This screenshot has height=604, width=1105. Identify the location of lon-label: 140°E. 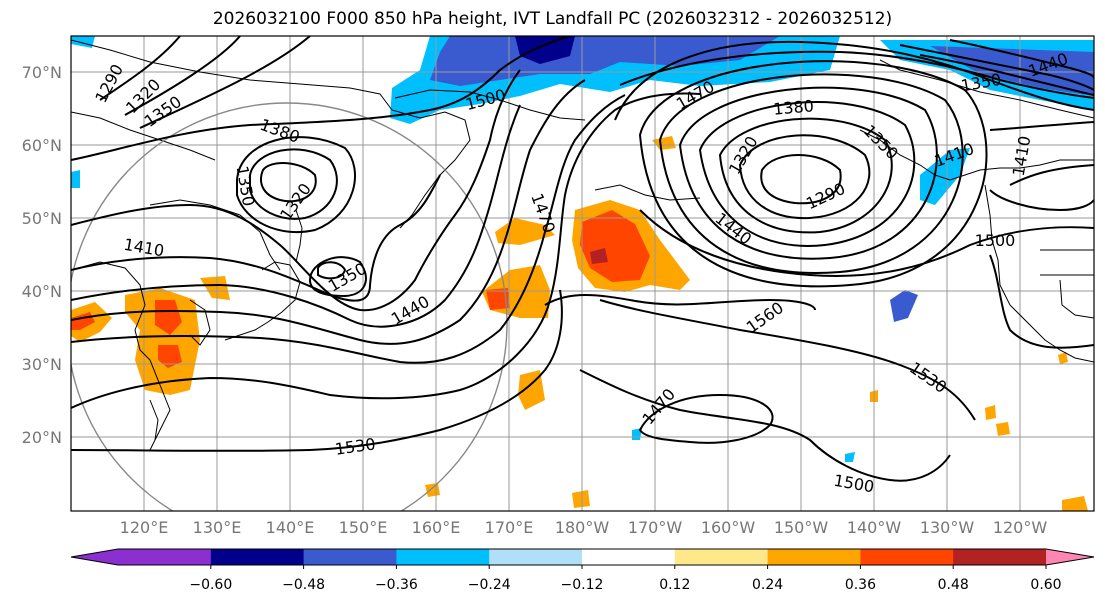
(290, 527).